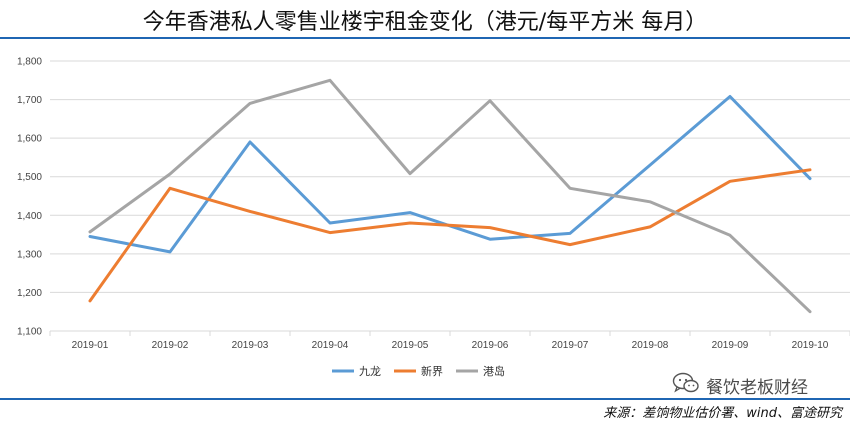  I want to click on source-note: 来源：差饷物业估价署、wind、富途研究, so click(722, 413).